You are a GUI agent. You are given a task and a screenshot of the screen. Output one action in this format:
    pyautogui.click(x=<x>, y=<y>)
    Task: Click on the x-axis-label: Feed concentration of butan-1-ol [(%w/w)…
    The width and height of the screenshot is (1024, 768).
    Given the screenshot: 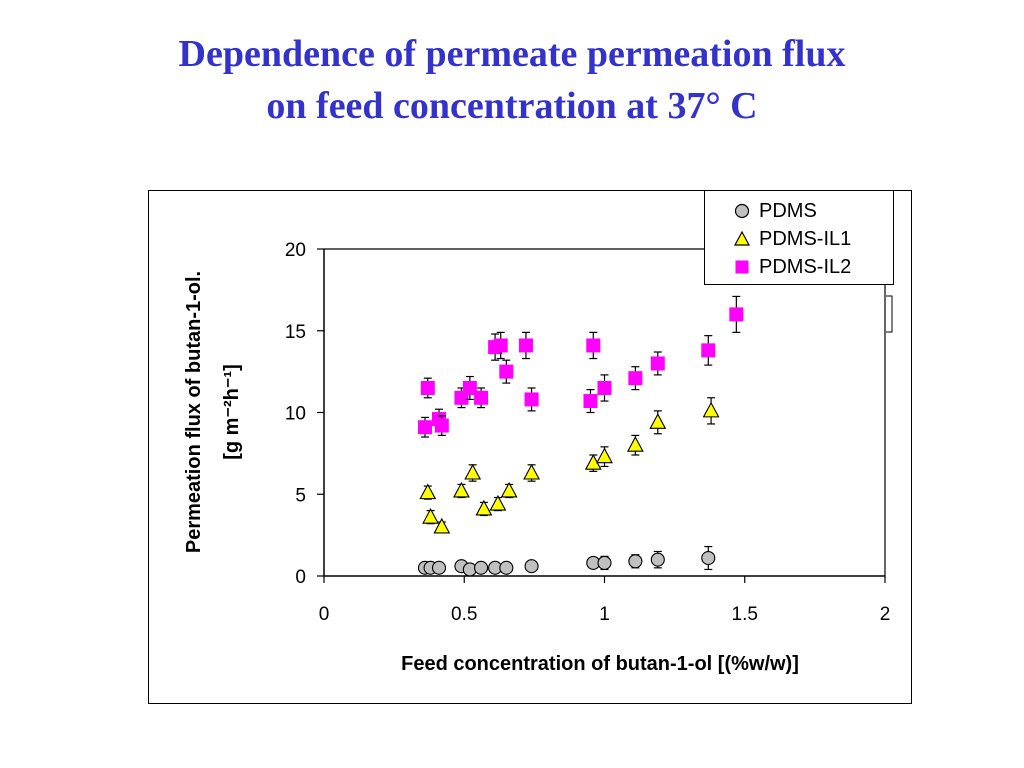 What is the action you would take?
    pyautogui.click(x=600, y=664)
    